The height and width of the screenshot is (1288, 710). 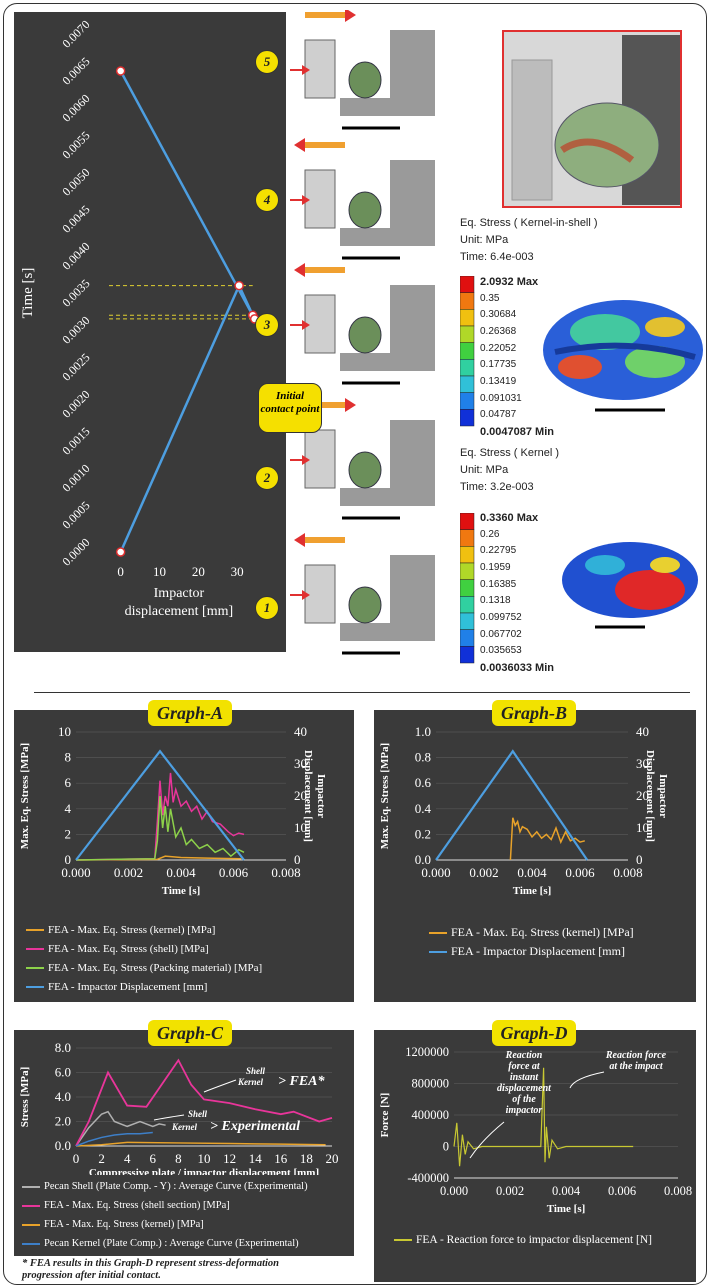 I want to click on xtick-label: 20, so click(x=332, y=1158).